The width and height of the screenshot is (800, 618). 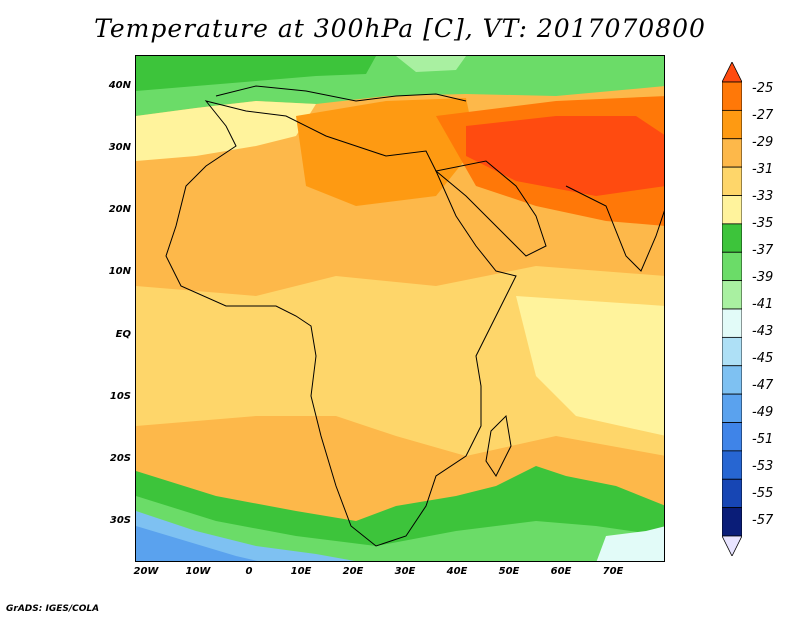 I want to click on field-nw-yellow, so click(x=226, y=131).